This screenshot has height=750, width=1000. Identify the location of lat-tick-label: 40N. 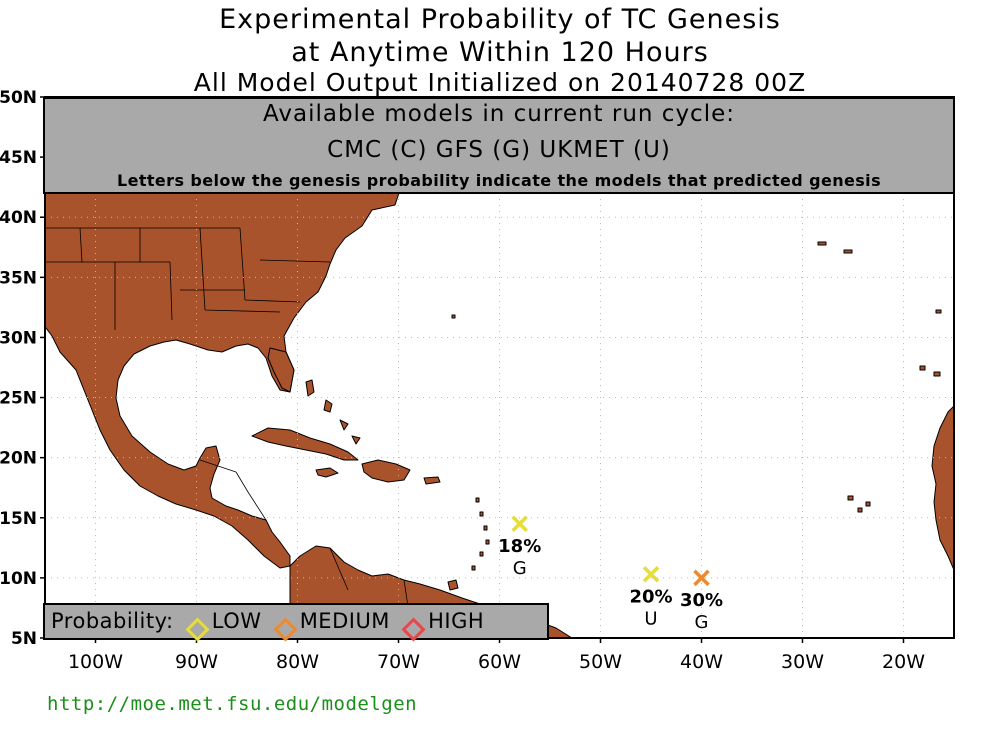
(18, 218).